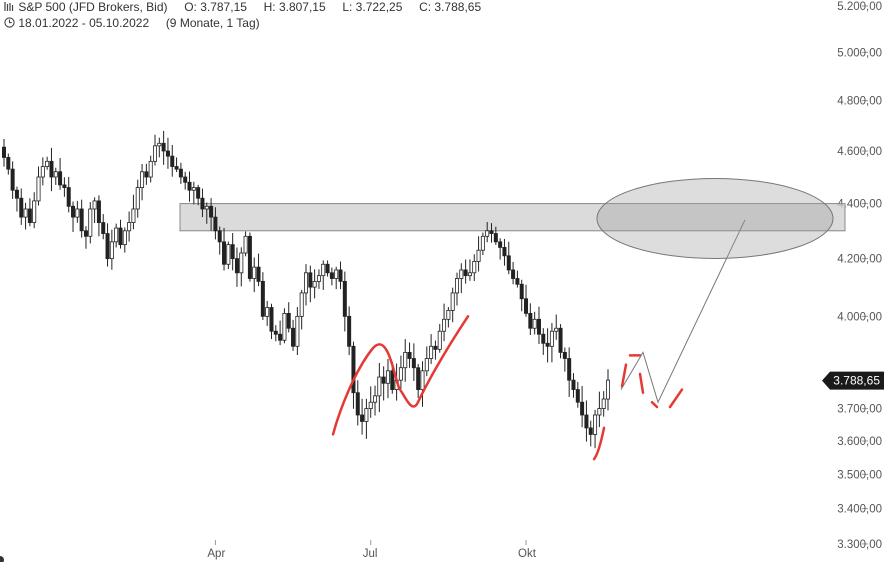 This screenshot has width=884, height=562. What do you see at coordinates (9, 22) in the screenshot?
I see `clock-icon` at bounding box center [9, 22].